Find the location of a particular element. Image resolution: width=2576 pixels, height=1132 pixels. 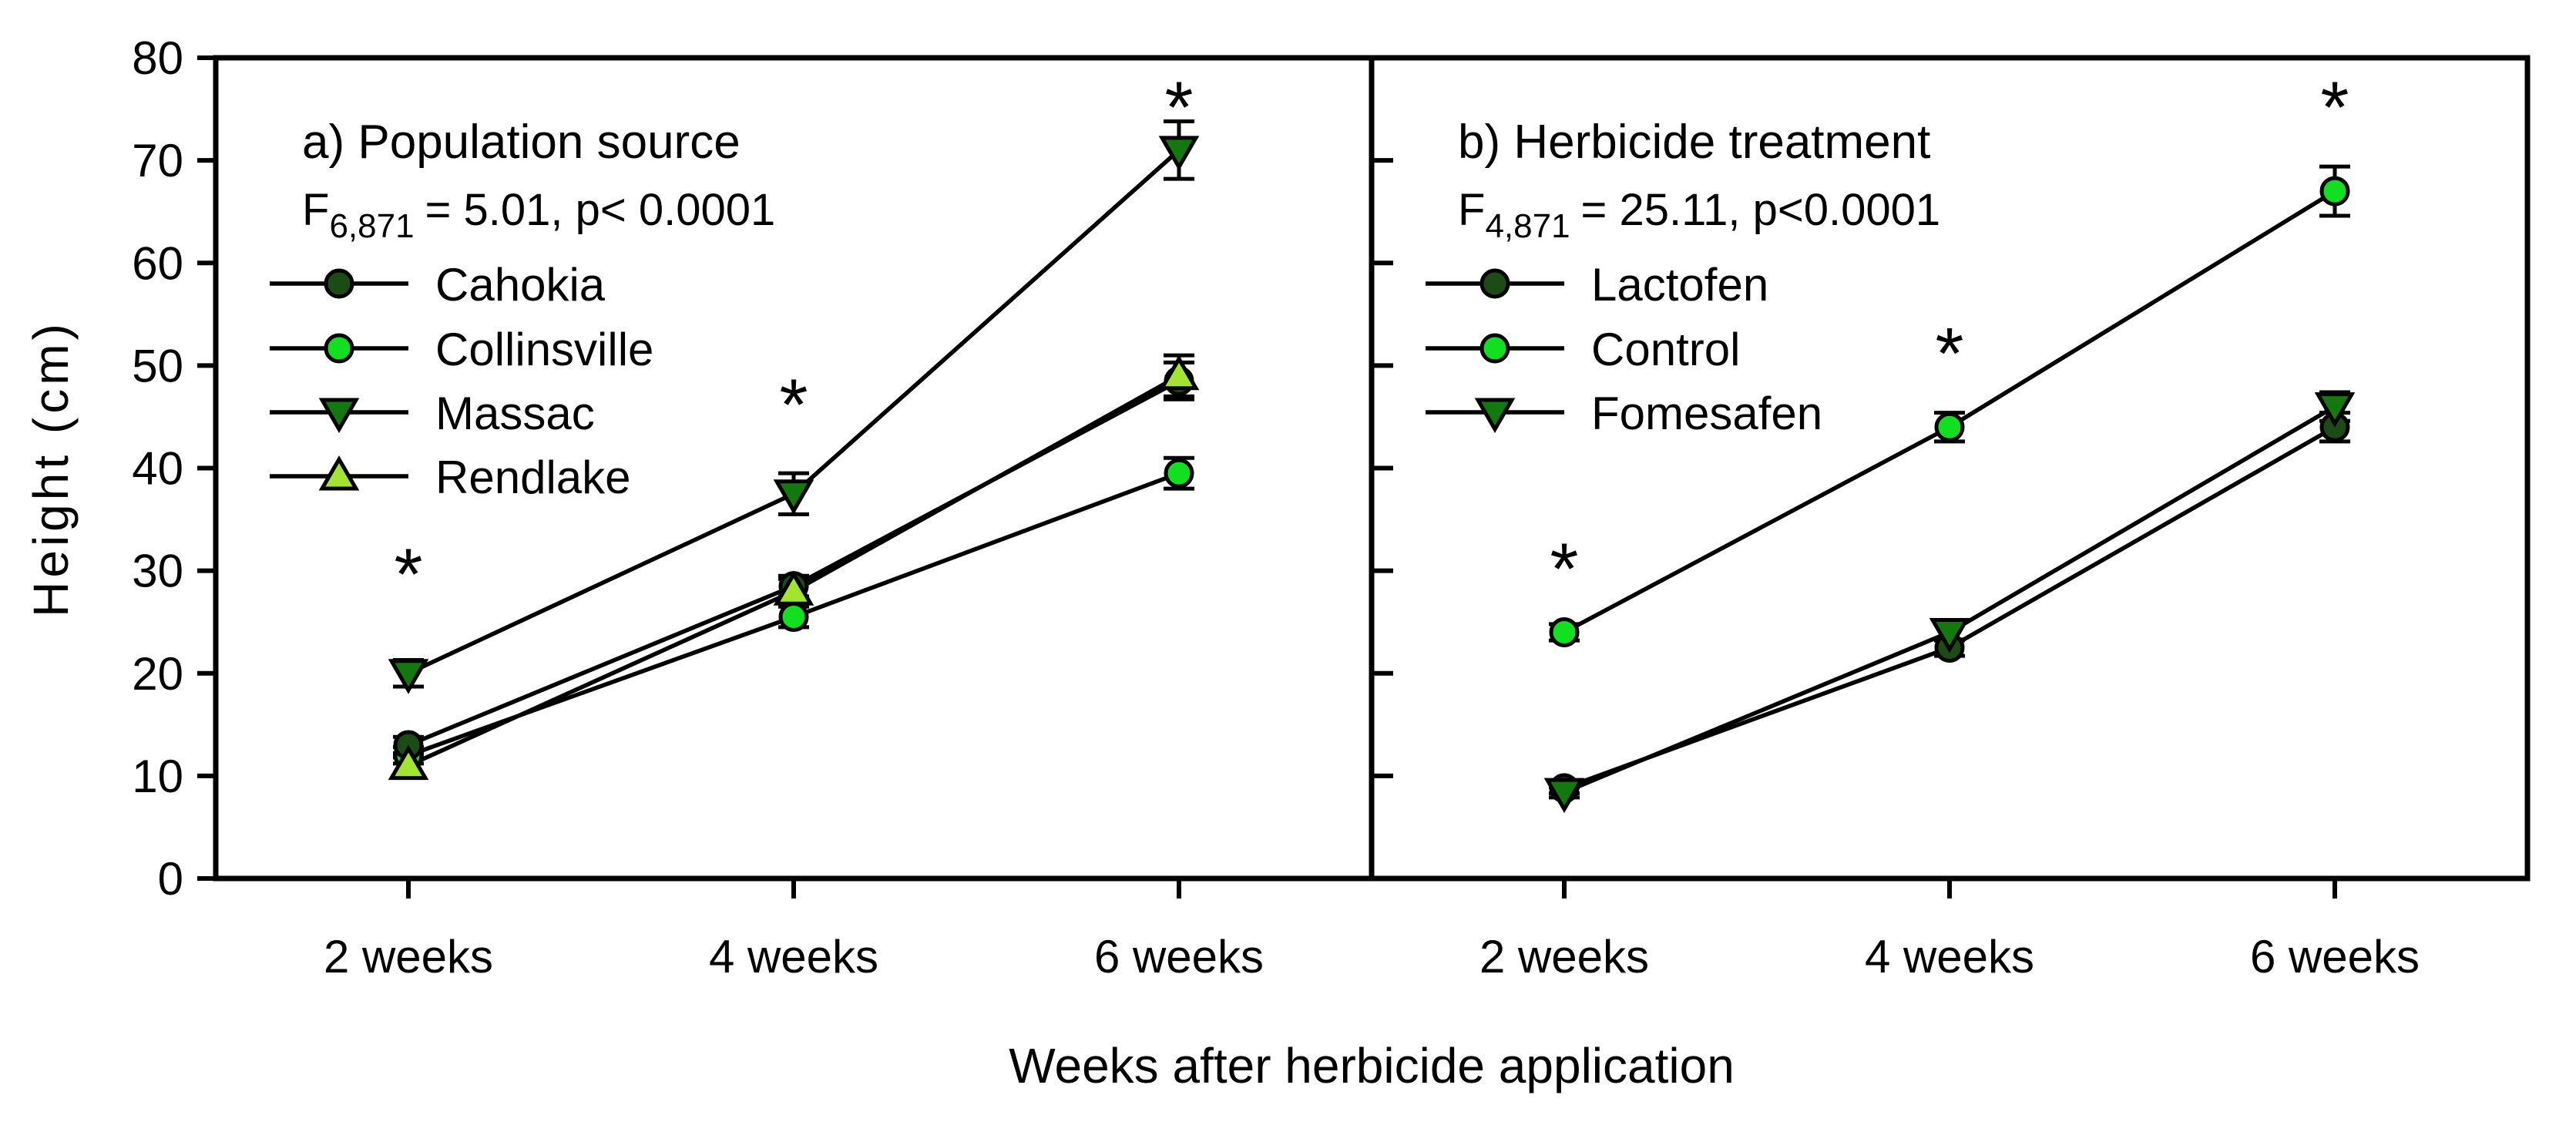

panel-a-fstat: F6,871 = 5.01, p< 0.0001 is located at coordinates (538, 215).